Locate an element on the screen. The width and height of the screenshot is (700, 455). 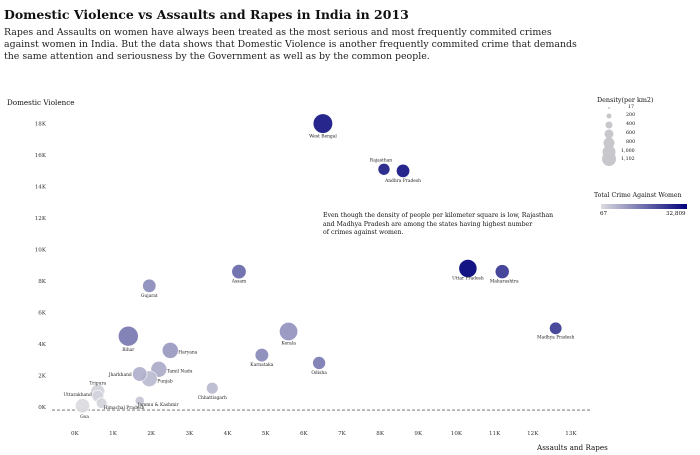
y-tick-label: 2K is located at coordinates (42, 377).